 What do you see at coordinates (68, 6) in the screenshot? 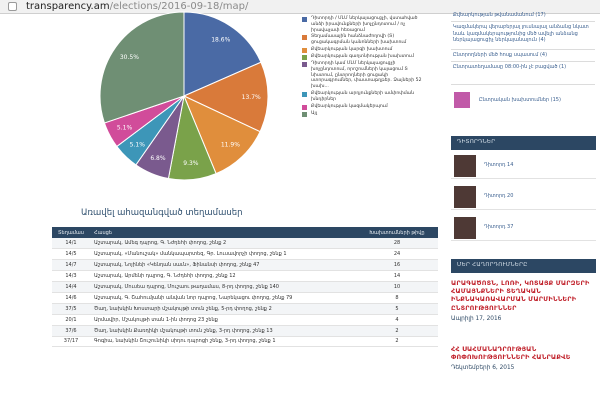
I see `url-host: transparency.am` at bounding box center [68, 6].